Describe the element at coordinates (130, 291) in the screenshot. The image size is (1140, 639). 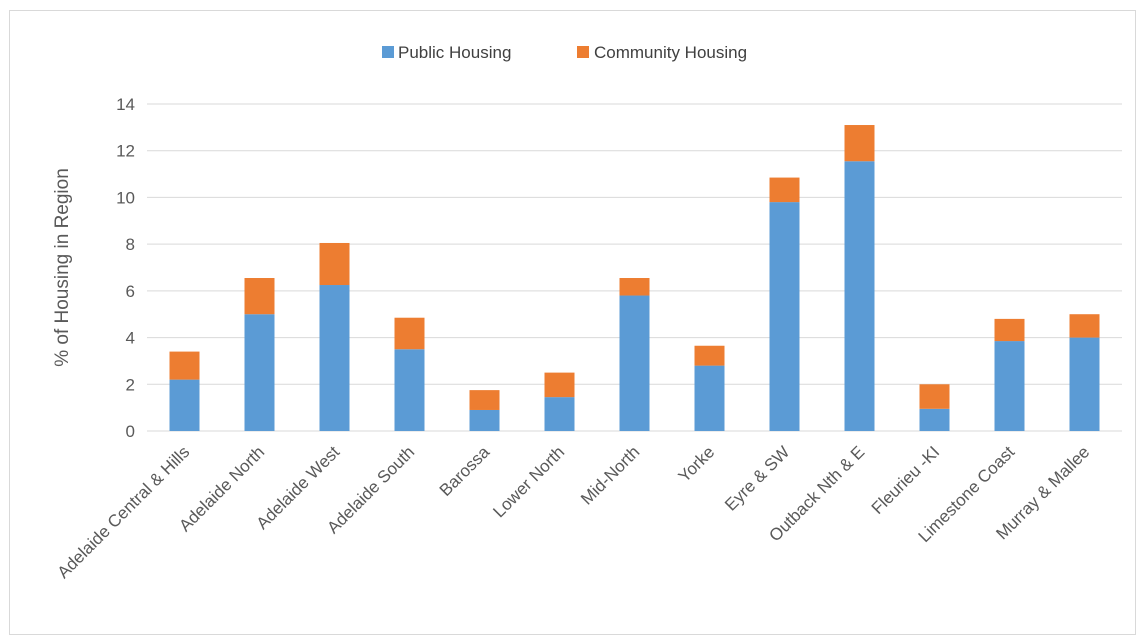
I see `y-tick-label: 6` at that location.